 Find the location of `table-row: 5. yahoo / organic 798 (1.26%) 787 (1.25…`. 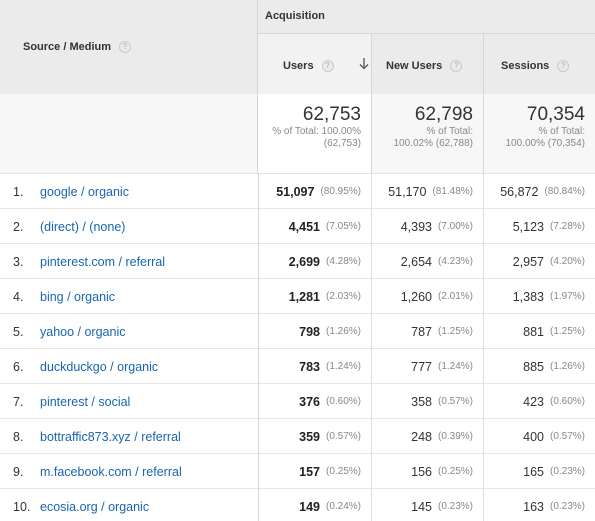

table-row: 5. yahoo / organic 798 (1.26%) 787 (1.25… is located at coordinates (297, 331).